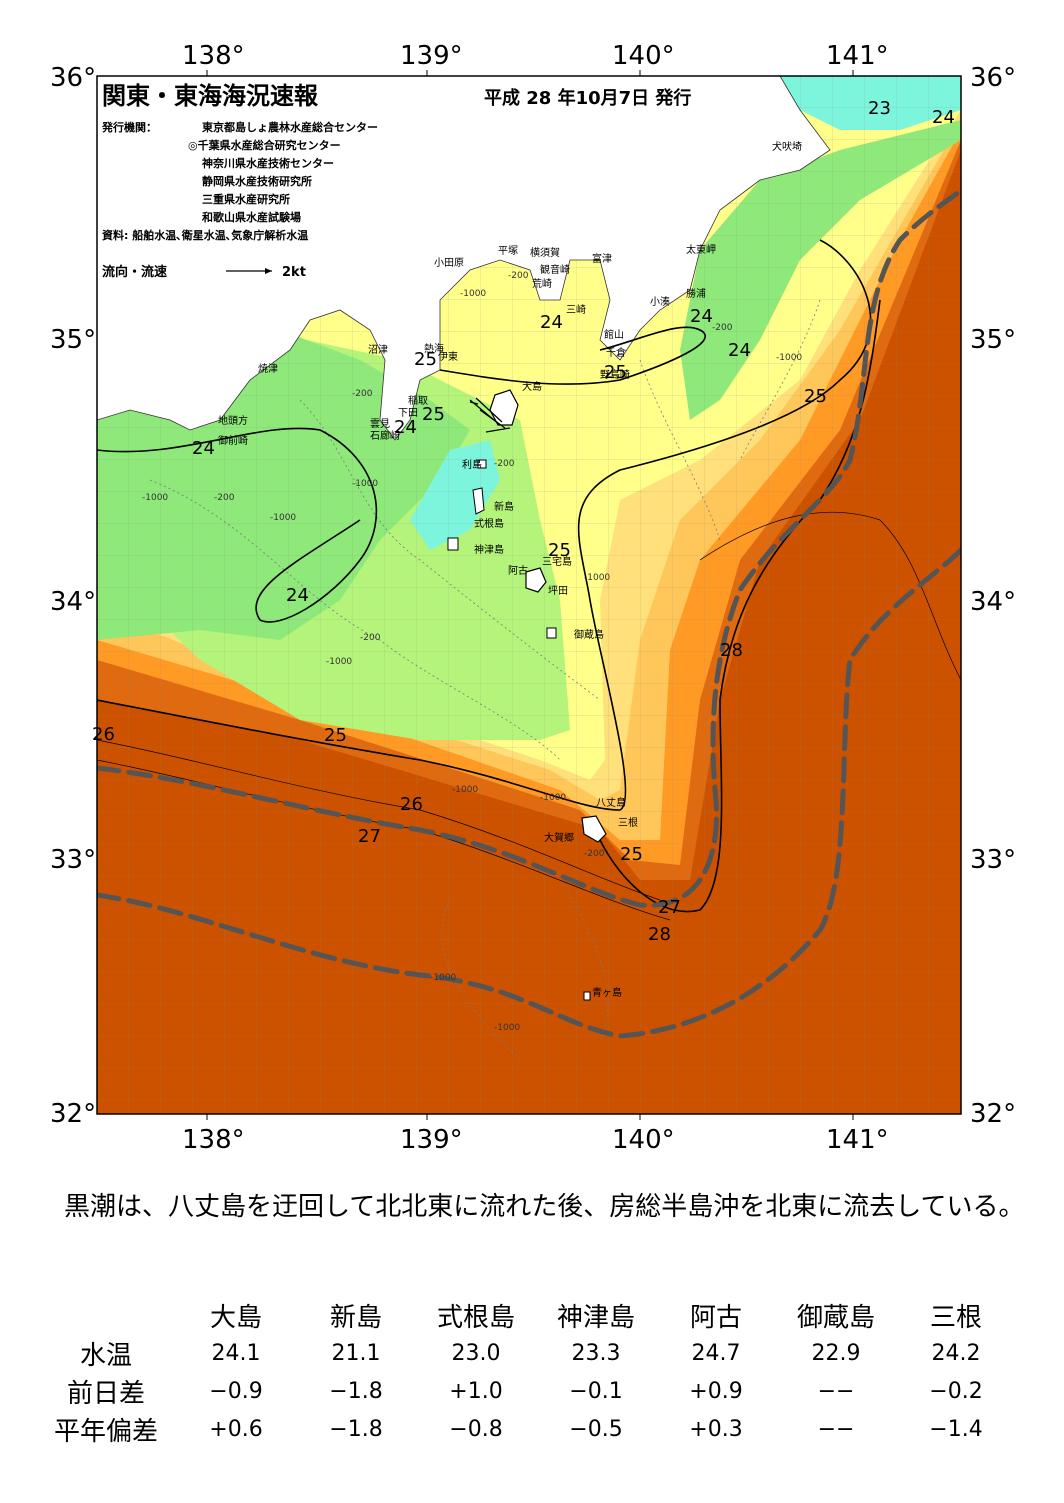 This screenshot has height=1503, width=1064. What do you see at coordinates (508, 251) in the screenshot?
I see `place-label: 平塚` at bounding box center [508, 251].